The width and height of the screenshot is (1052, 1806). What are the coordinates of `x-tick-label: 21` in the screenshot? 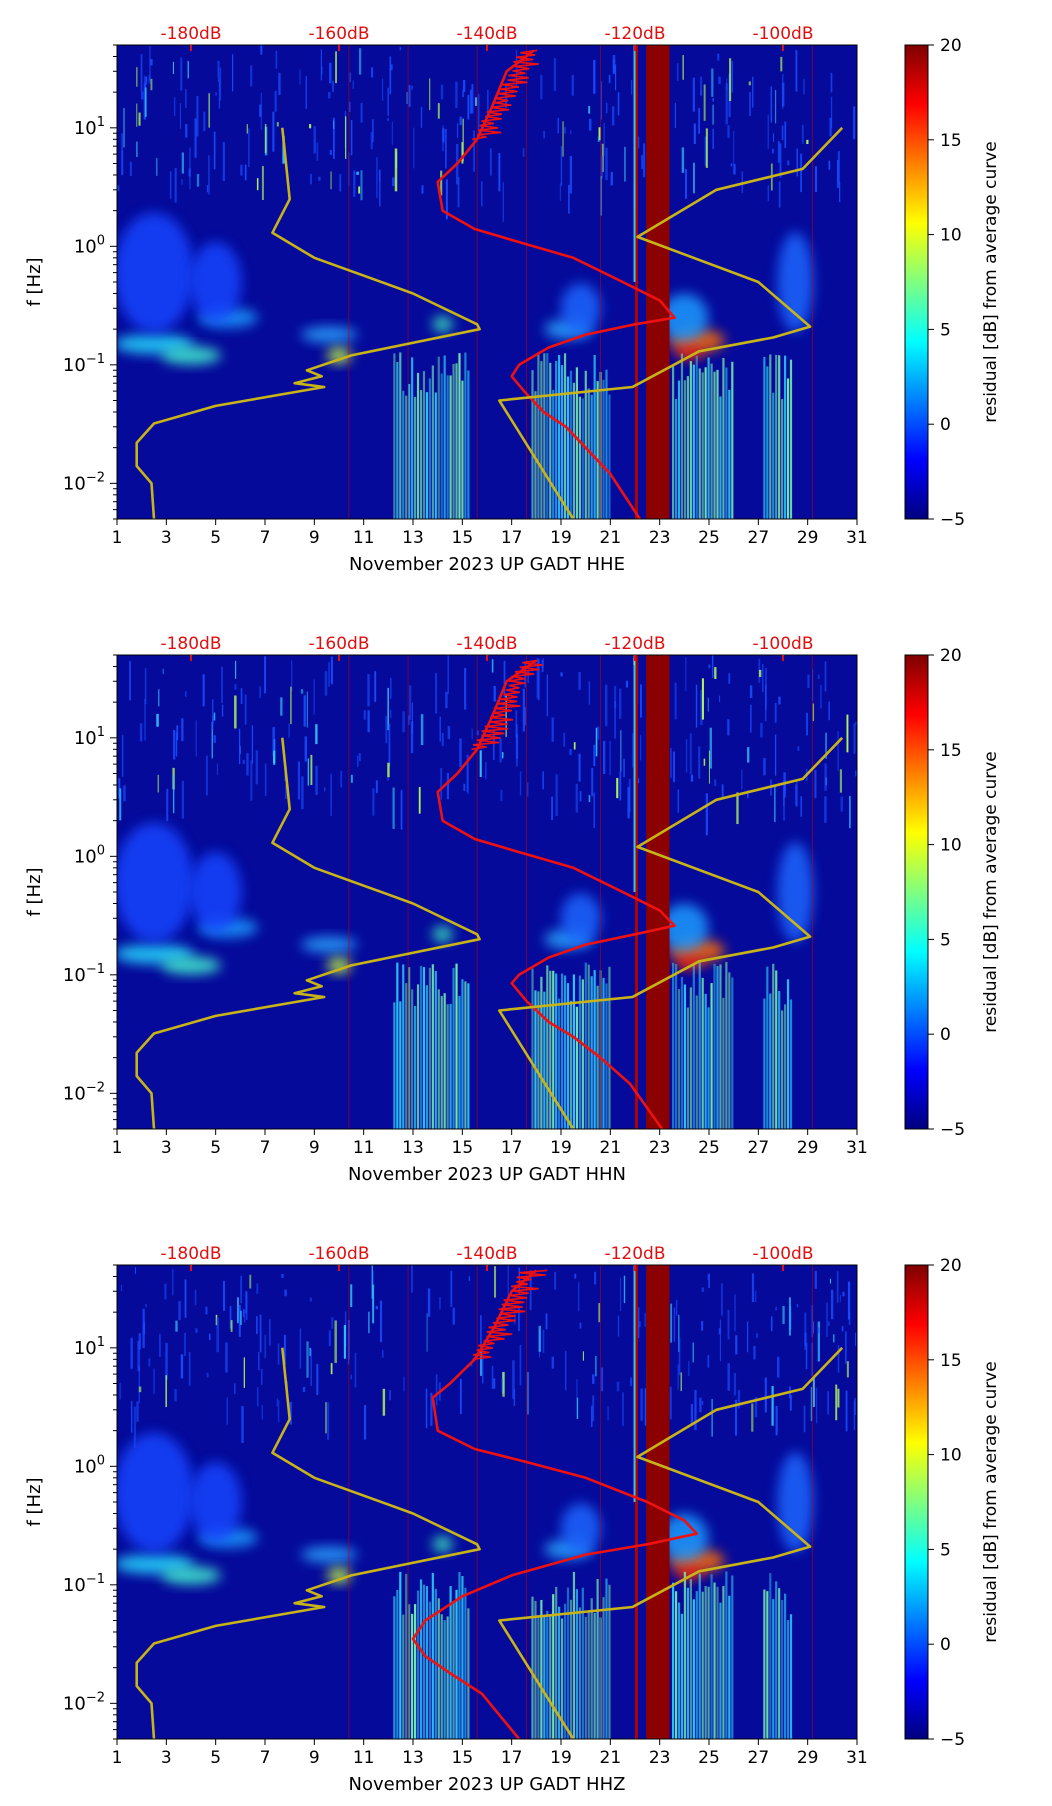 It's located at (611, 1758).